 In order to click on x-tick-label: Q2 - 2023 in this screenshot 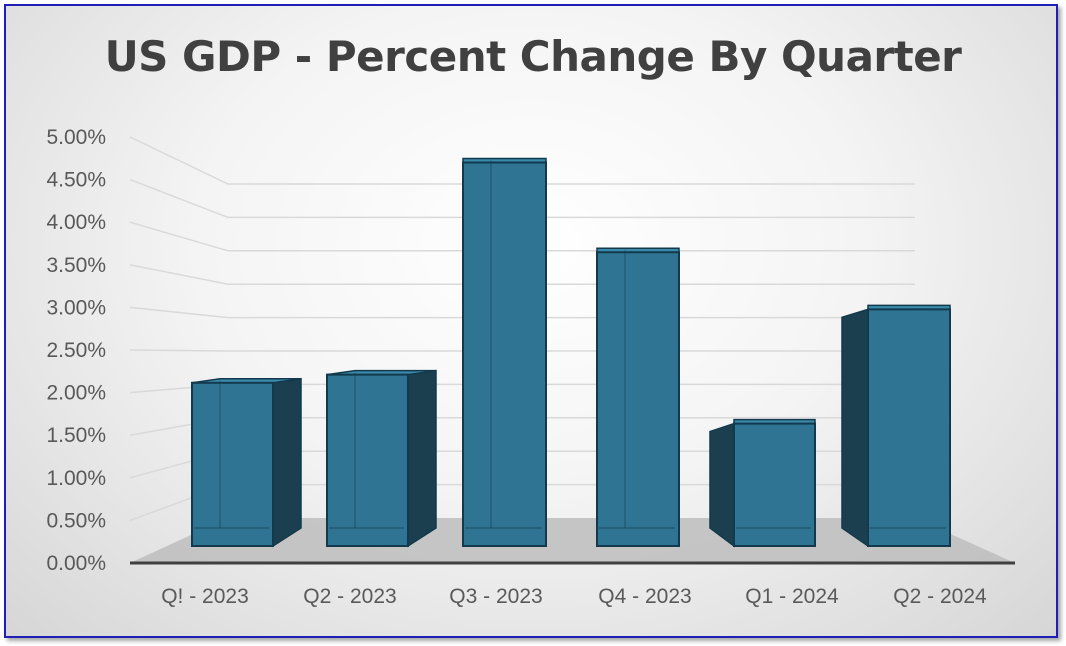, I will do `click(349, 596)`.